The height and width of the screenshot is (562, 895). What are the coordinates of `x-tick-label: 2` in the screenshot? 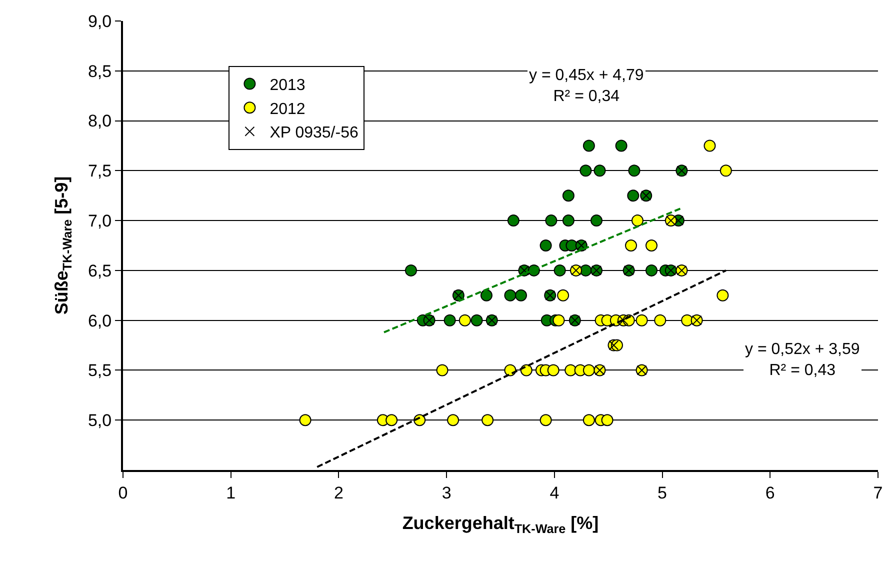 It's located at (339, 492).